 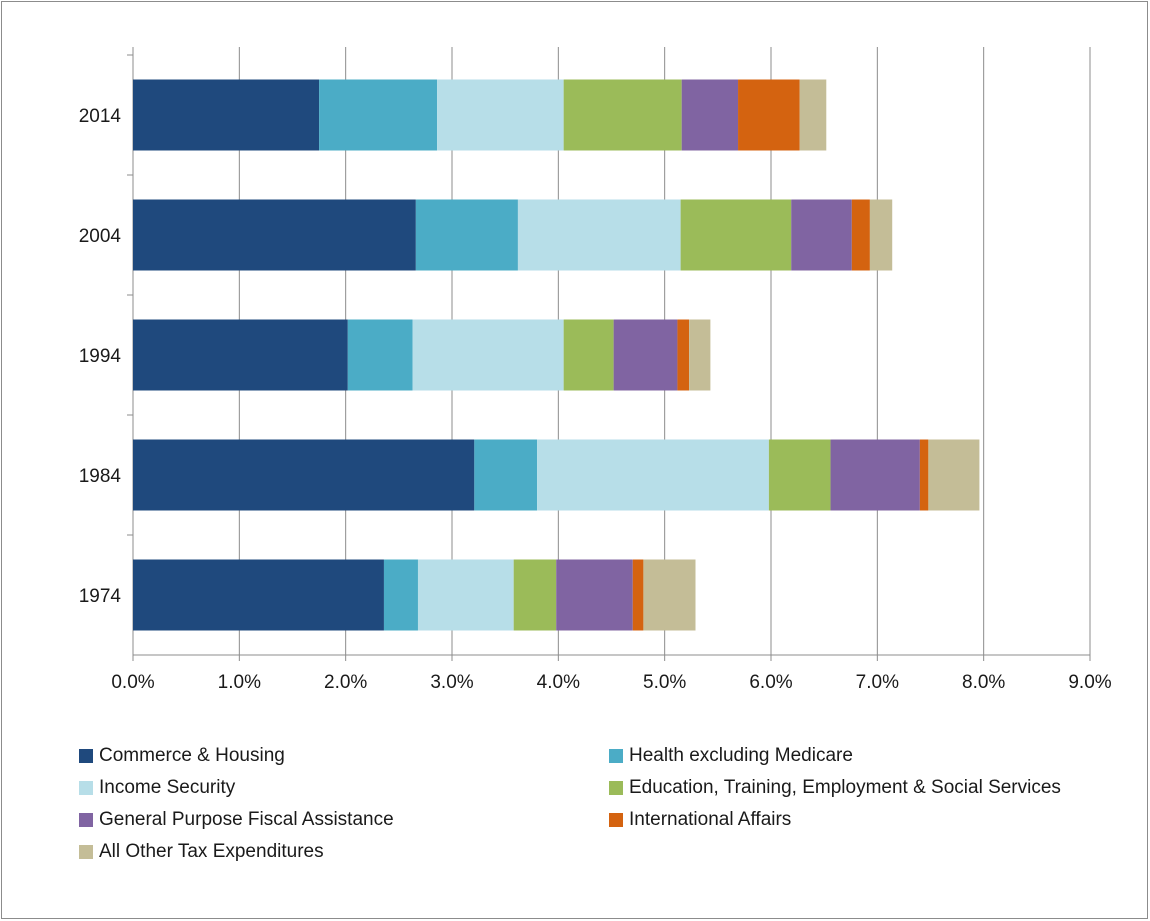 What do you see at coordinates (558, 682) in the screenshot?
I see `x-tick-label: 4.0%` at bounding box center [558, 682].